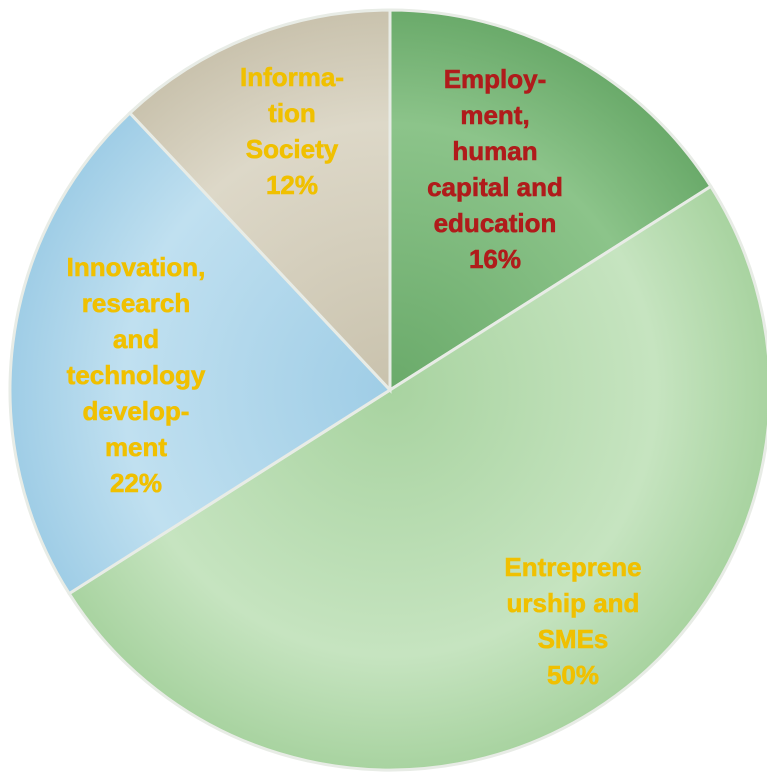 Image resolution: width=767 pixels, height=775 pixels. What do you see at coordinates (292, 77) in the screenshot?
I see `pie-slice-label-line: Informa-` at bounding box center [292, 77].